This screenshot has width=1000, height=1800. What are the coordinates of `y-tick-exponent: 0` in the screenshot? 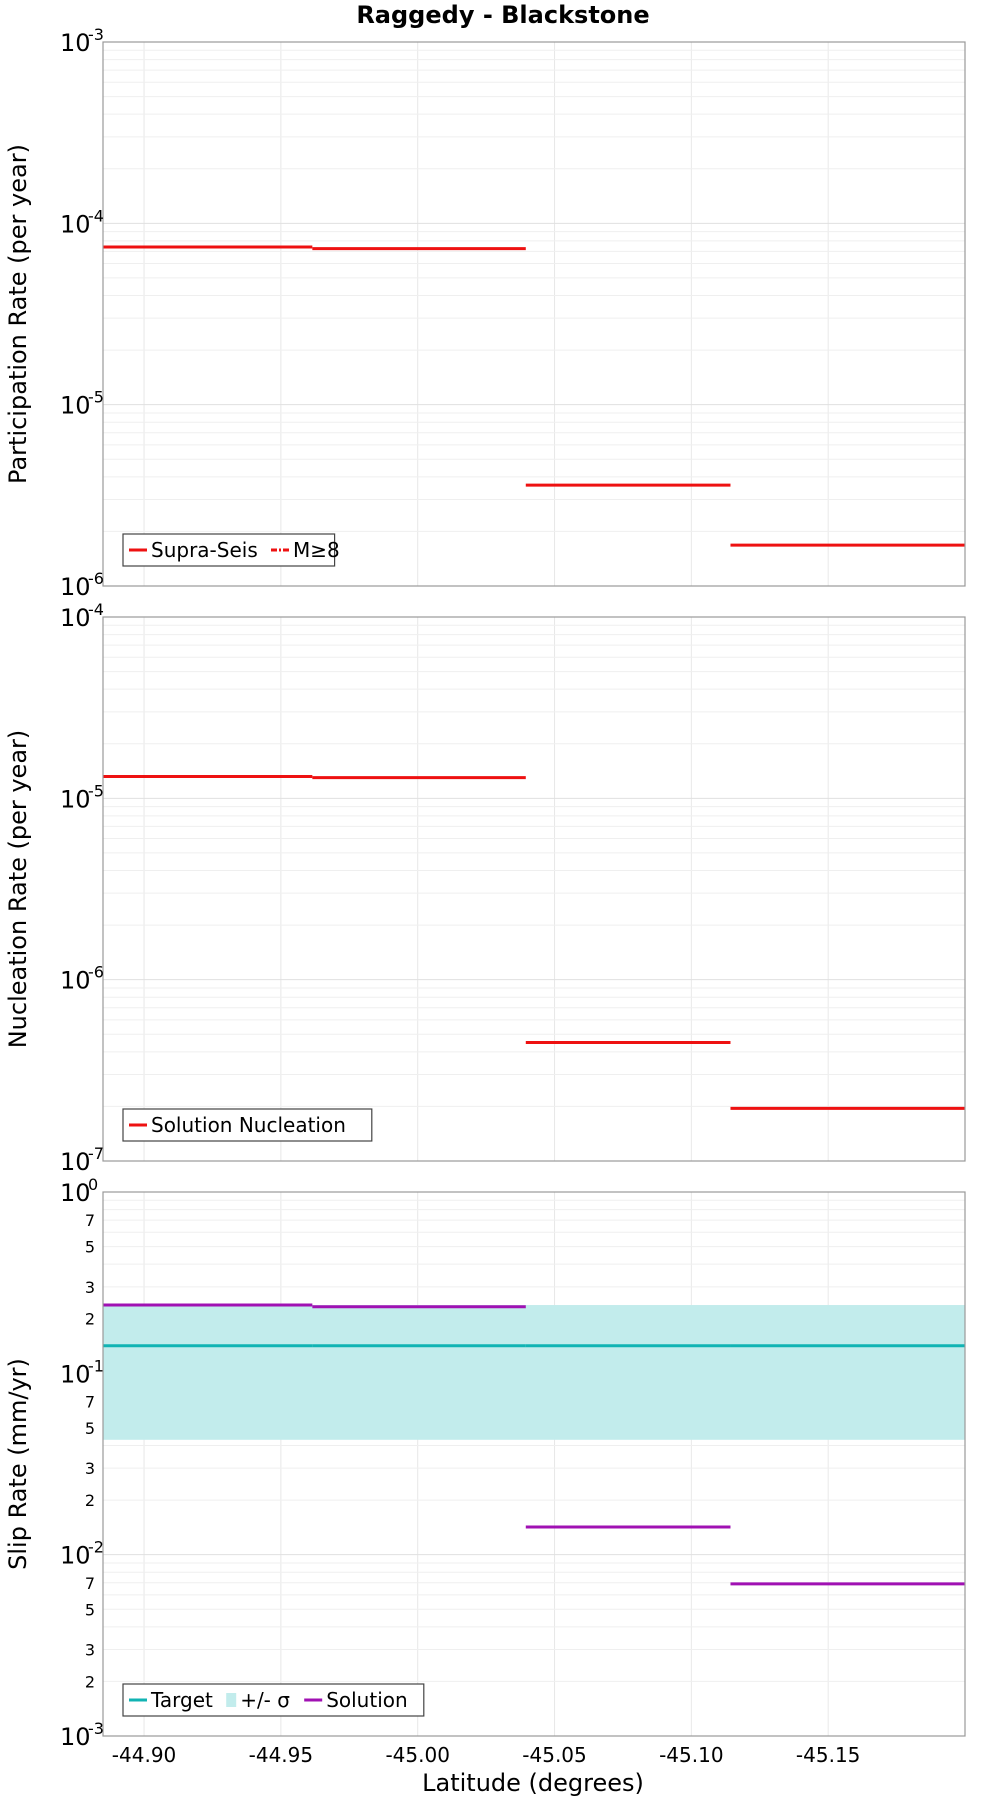 It's located at (93, 1184).